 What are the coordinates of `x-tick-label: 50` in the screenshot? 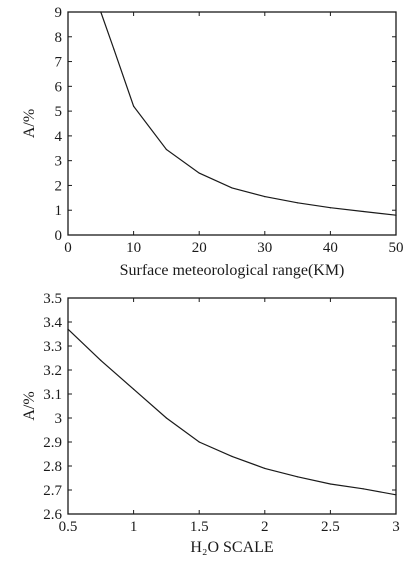 It's located at (396, 248).